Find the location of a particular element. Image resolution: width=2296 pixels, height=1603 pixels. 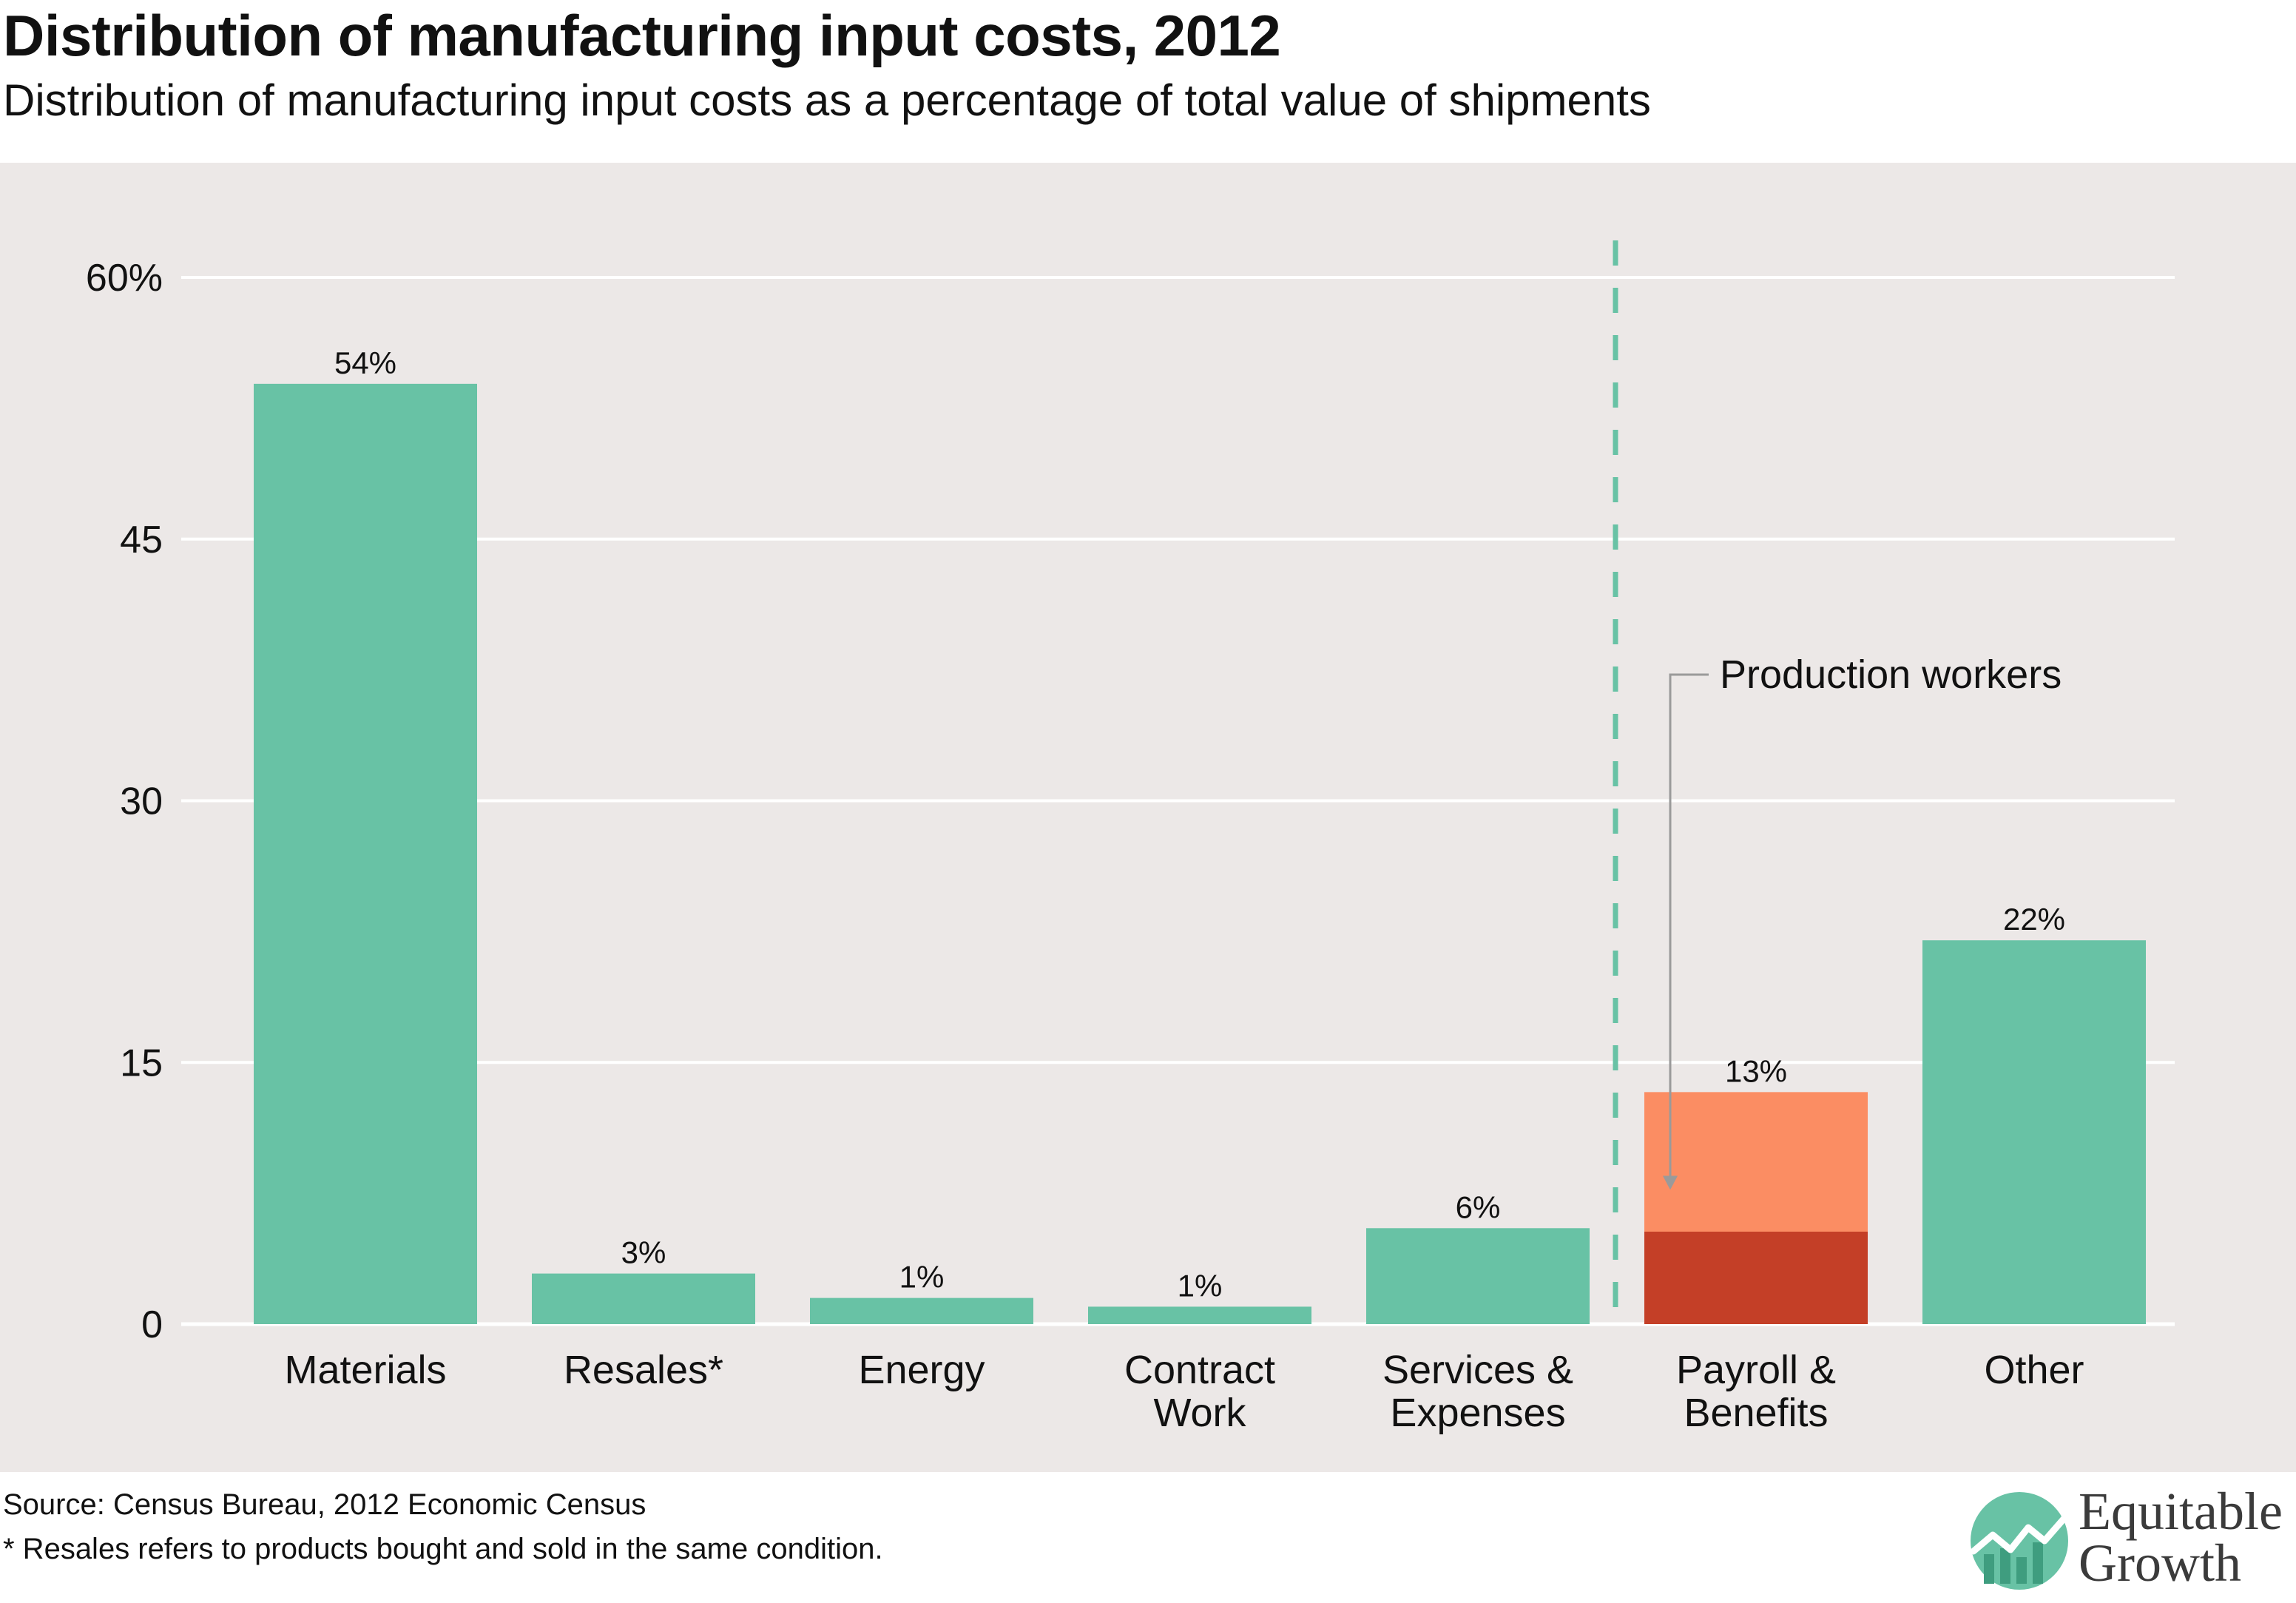

annotation-arrowhead is located at coordinates (1671, 1183).